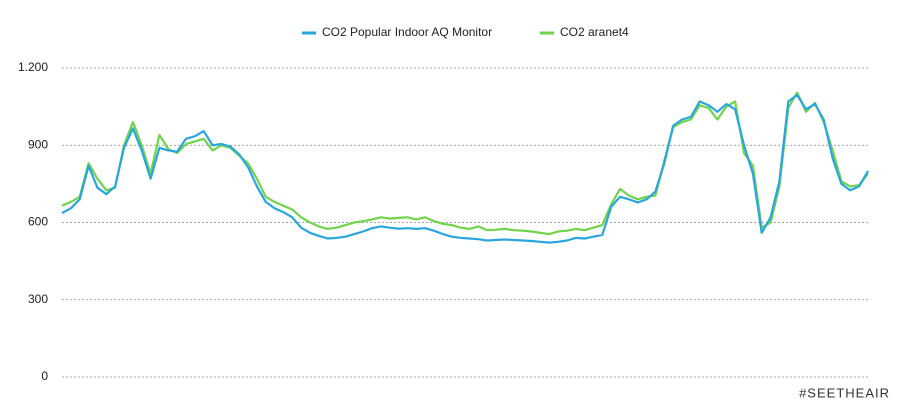 This screenshot has height=407, width=905. Describe the element at coordinates (594, 32) in the screenshot. I see `legend-label: CO2 aranet4` at that location.